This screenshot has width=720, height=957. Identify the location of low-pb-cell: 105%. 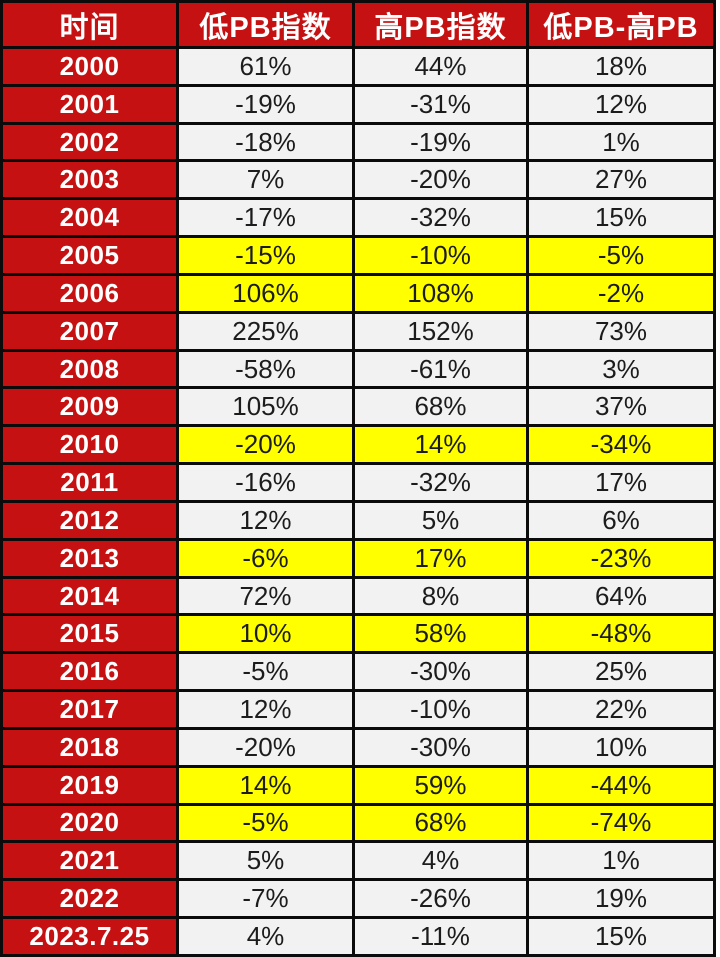
(265, 407).